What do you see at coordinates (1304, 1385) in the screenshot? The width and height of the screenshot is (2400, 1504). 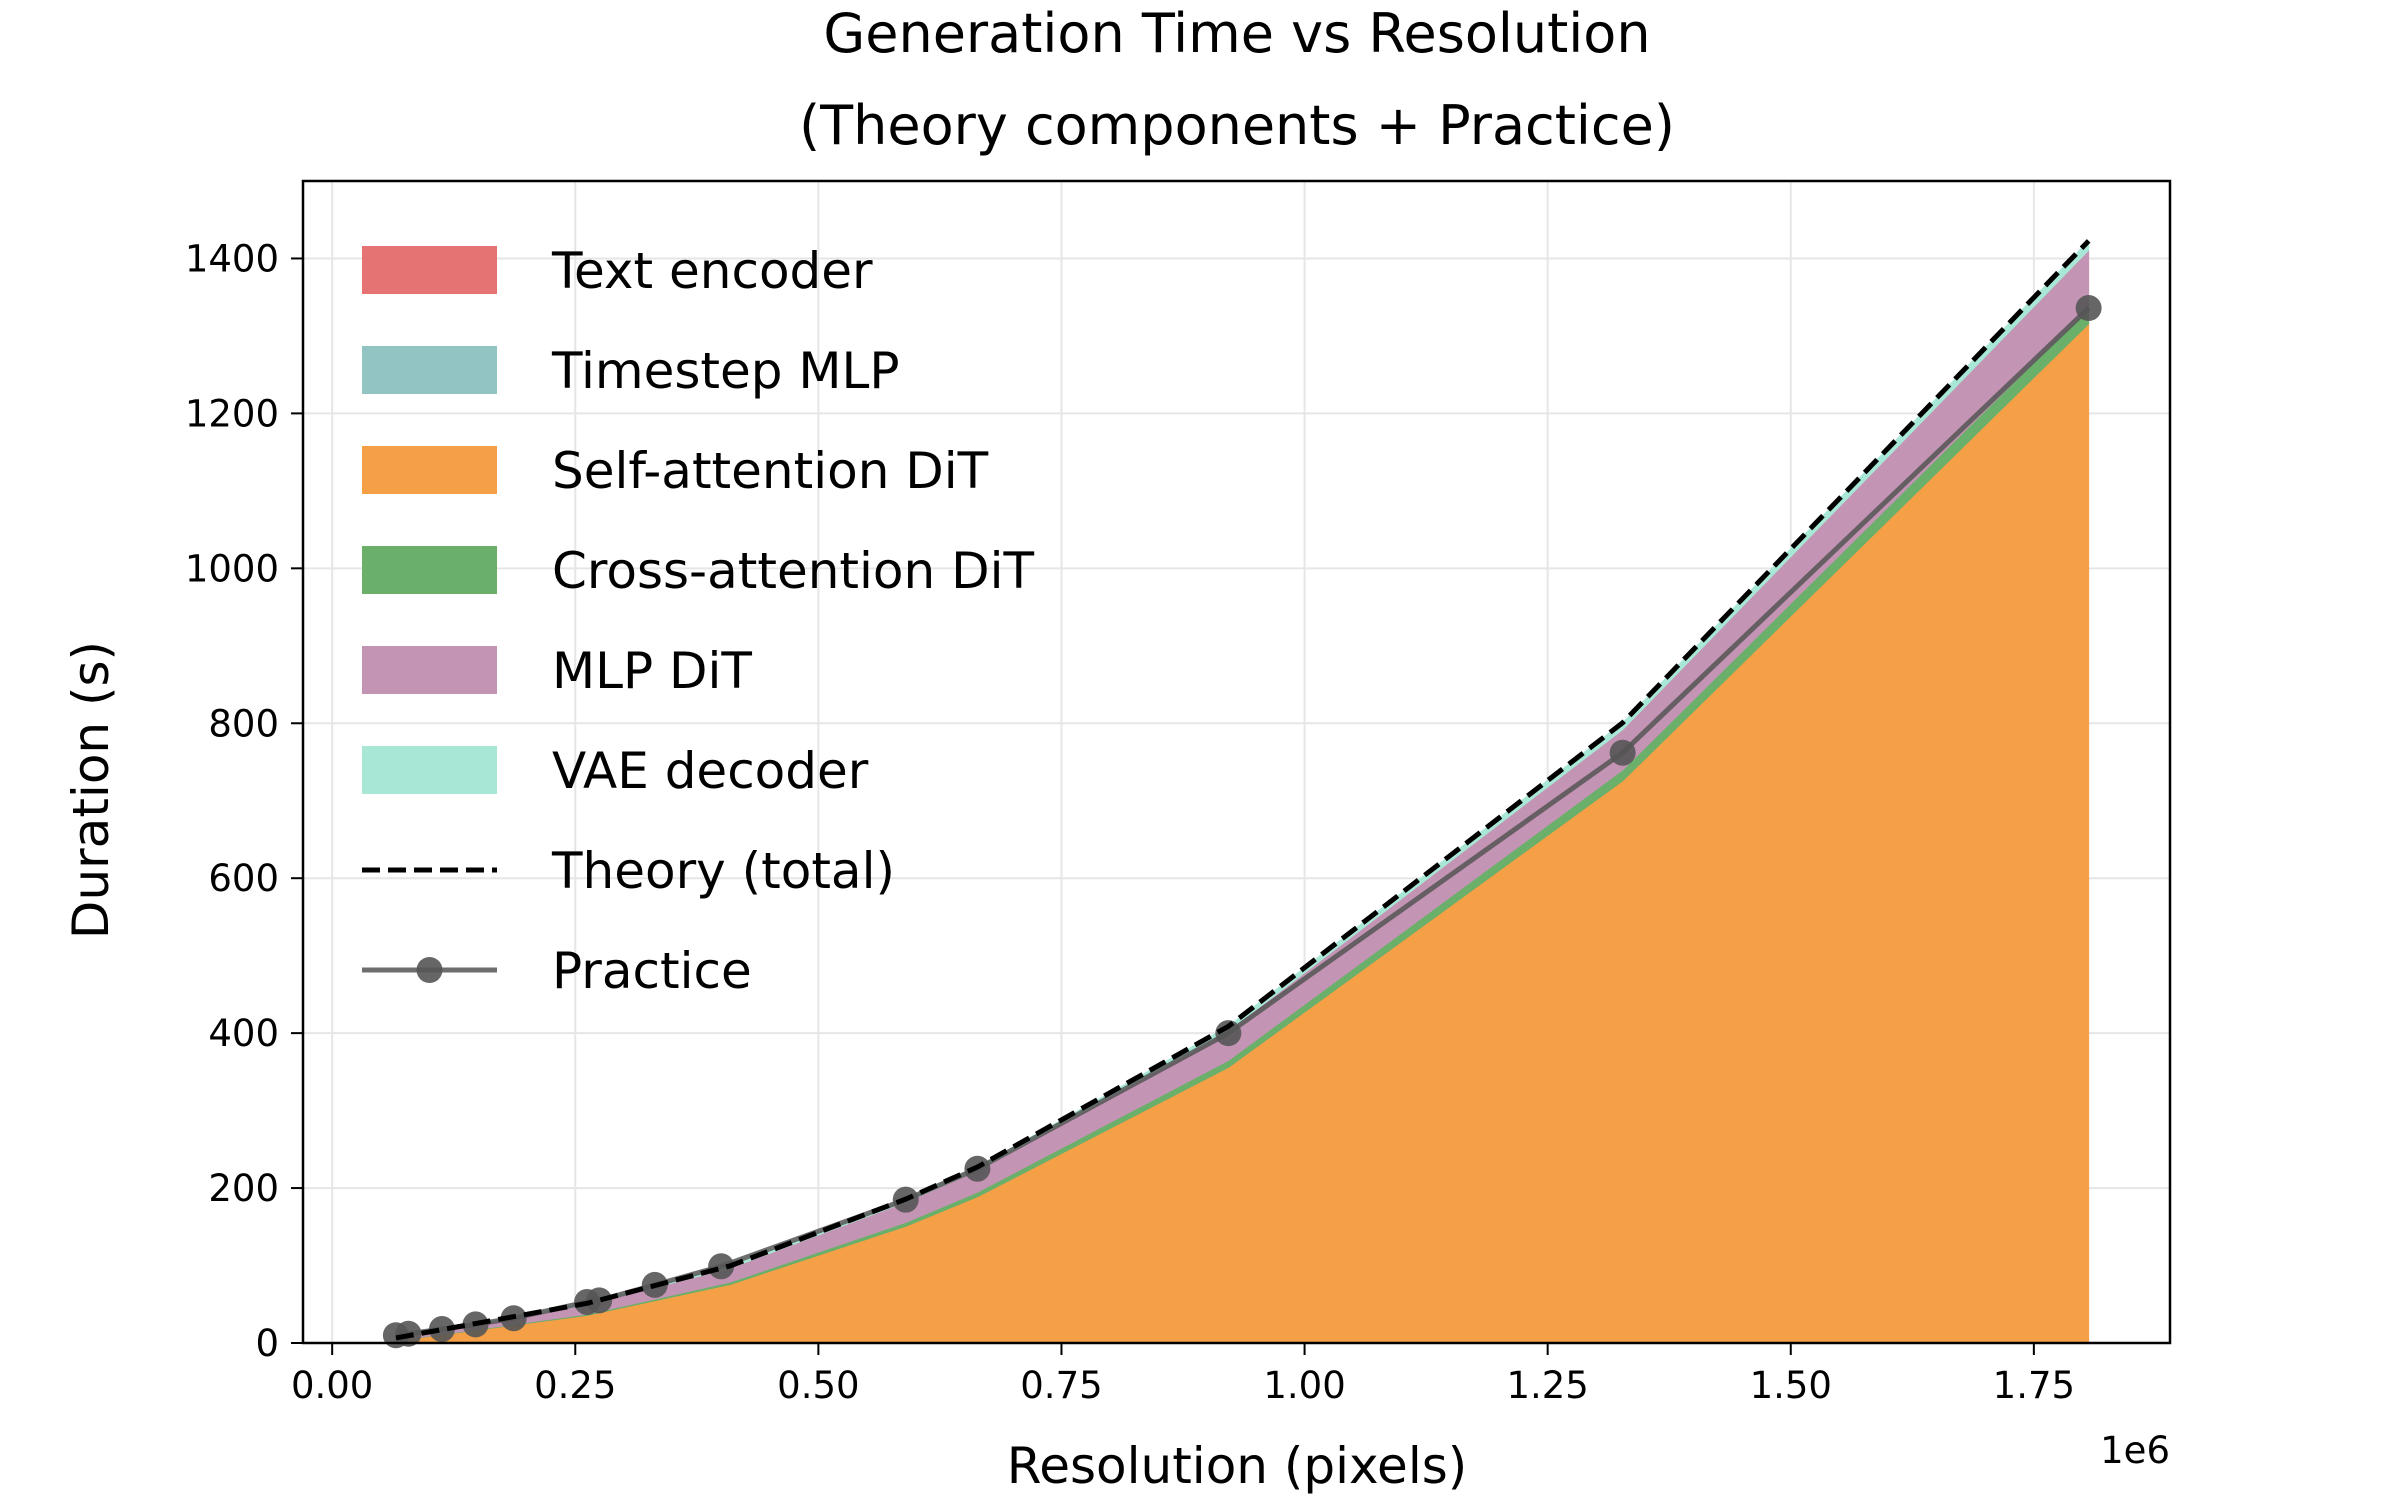 I see `x-tick-label-4: 1.00` at bounding box center [1304, 1385].